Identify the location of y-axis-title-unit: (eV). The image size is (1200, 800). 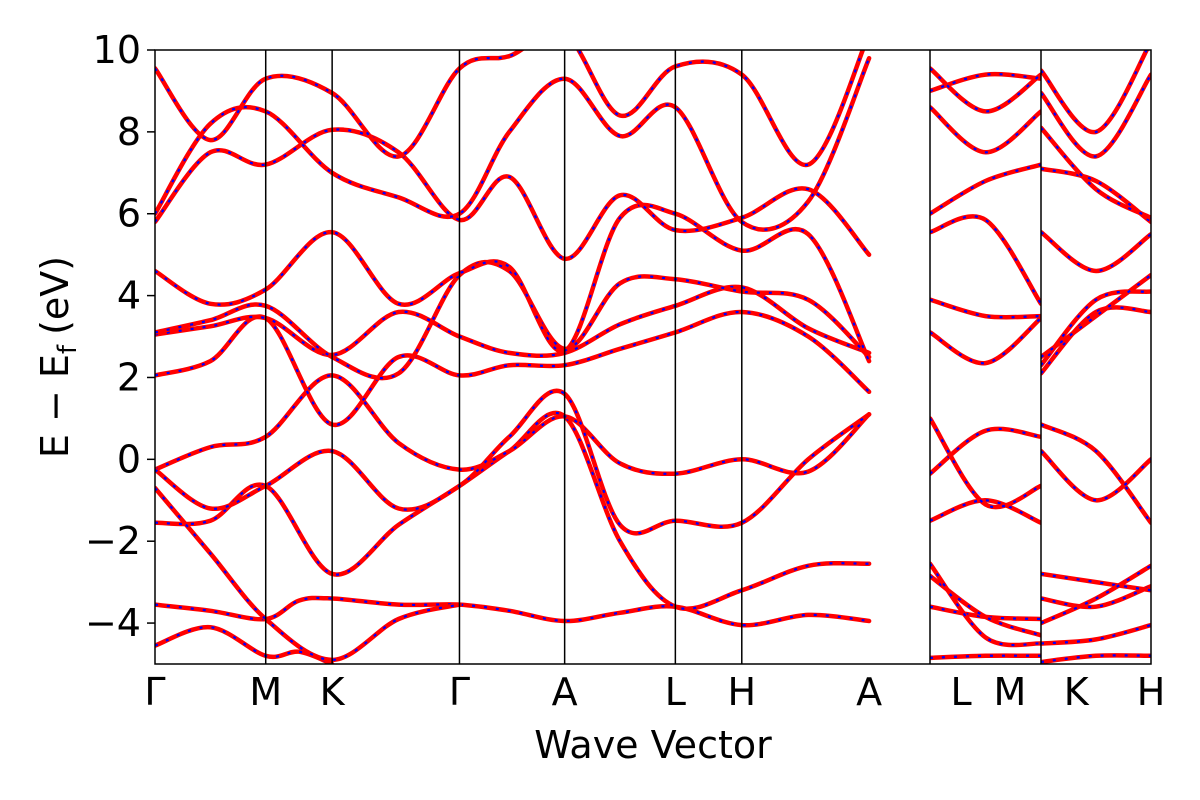
(55, 295).